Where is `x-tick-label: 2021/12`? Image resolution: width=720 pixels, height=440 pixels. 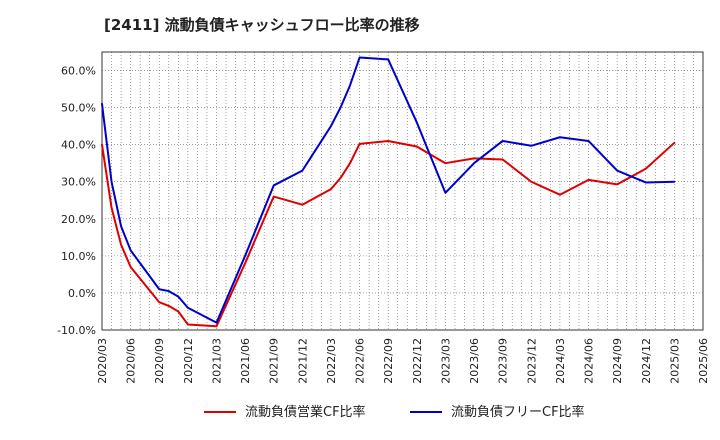 x-tick-label: 2021/12 is located at coordinates (302, 361).